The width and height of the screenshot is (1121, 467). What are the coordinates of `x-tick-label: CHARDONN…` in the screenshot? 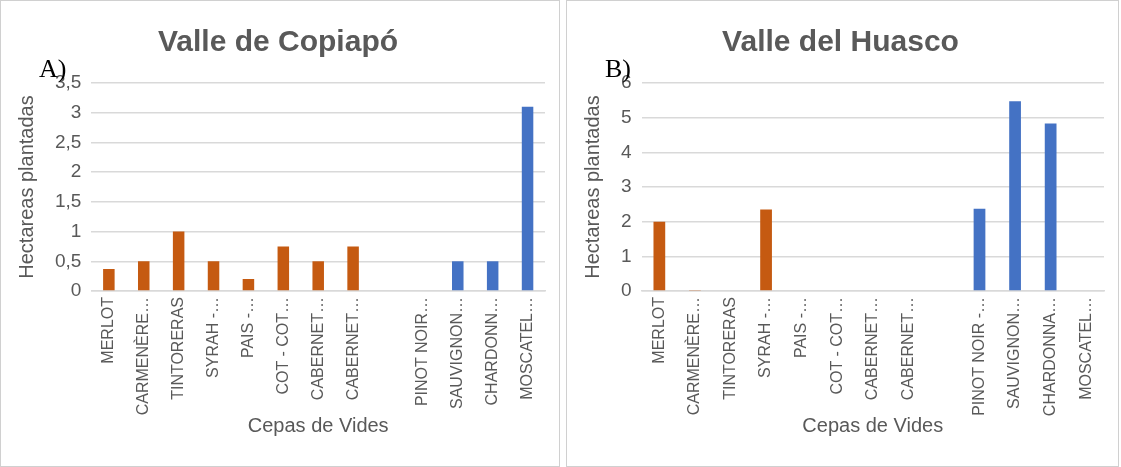 It's located at (492, 351).